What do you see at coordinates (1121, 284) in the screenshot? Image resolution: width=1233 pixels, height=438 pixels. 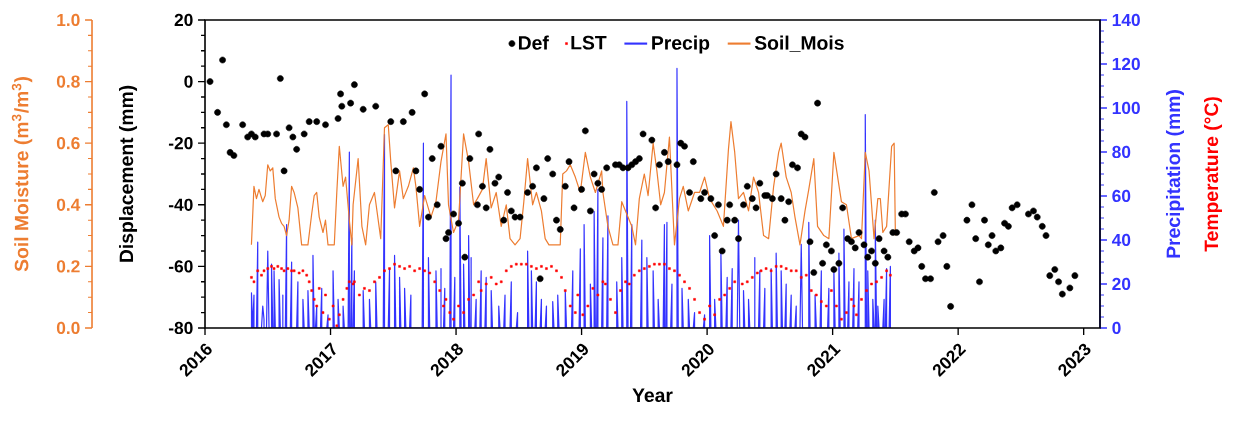 I see `y2-tick-label: 20` at bounding box center [1121, 284].